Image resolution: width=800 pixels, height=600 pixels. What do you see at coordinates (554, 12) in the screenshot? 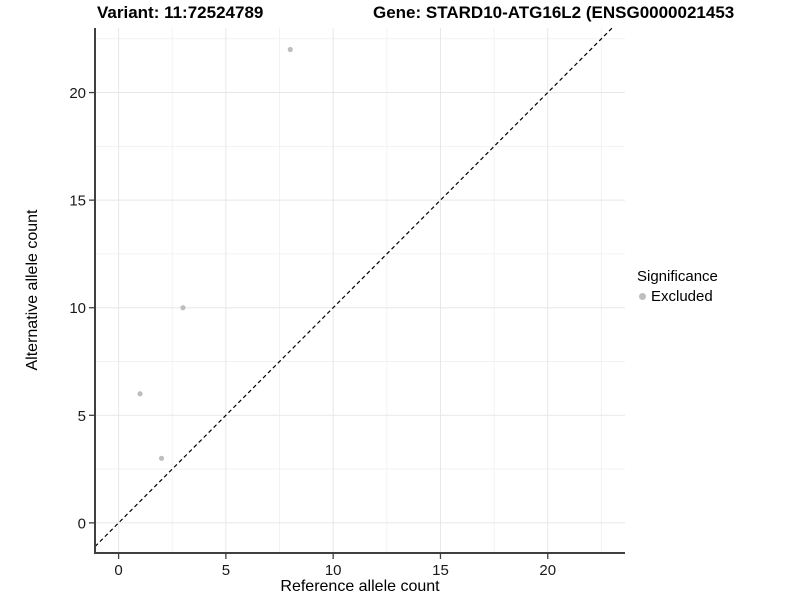
I see `gene-title: Gene: STARD10-ATG16L2 (ENSG0000021453` at bounding box center [554, 12].